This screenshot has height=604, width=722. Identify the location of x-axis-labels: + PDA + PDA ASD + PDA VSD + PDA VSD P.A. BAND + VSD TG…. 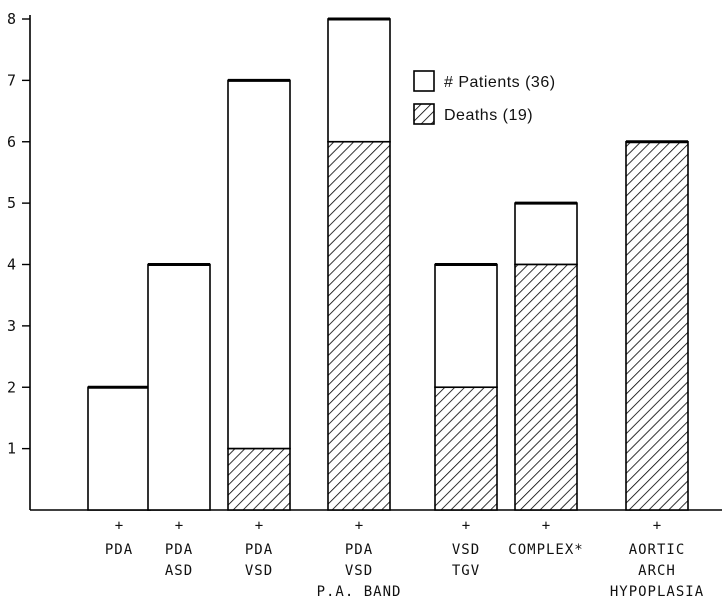
(404, 559).